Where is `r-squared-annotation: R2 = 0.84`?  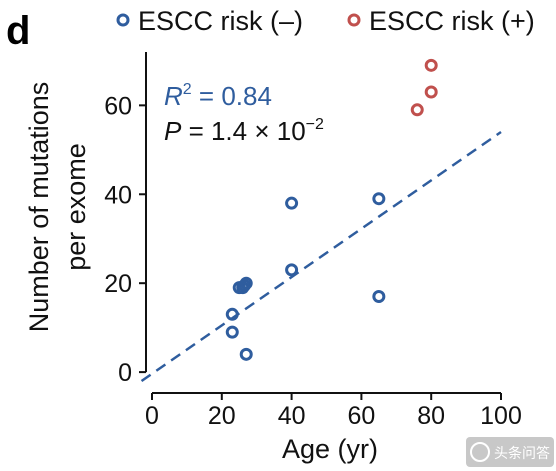 r-squared-annotation: R2 = 0.84 is located at coordinates (218, 96).